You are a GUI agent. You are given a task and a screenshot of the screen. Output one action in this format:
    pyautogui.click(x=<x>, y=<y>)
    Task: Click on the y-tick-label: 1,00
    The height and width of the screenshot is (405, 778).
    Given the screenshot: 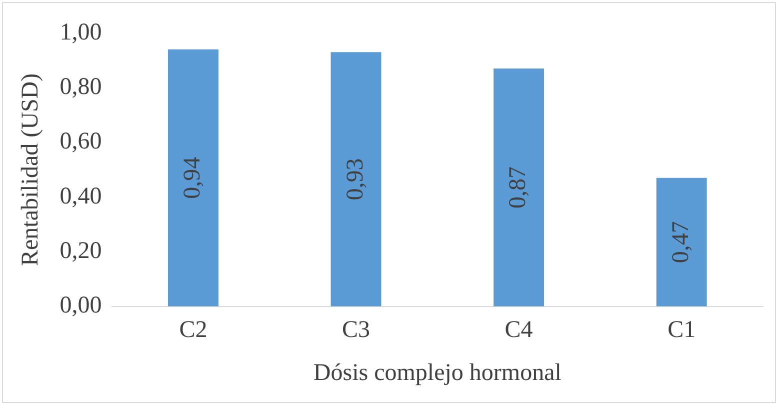 What is the action you would take?
    pyautogui.click(x=81, y=32)
    